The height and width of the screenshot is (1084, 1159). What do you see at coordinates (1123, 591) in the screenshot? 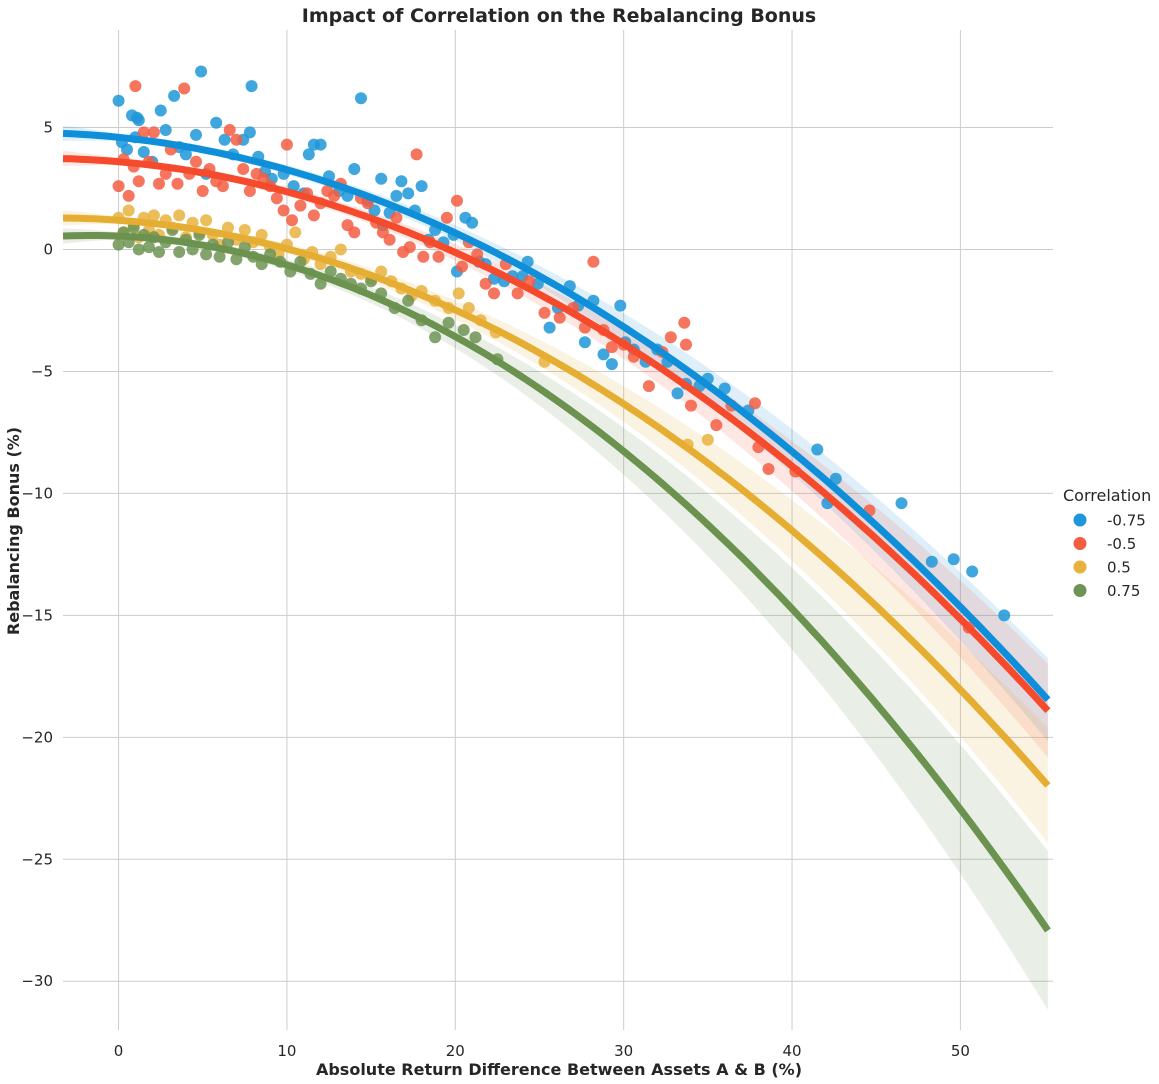
I see `legend-label: 0.75` at bounding box center [1123, 591].